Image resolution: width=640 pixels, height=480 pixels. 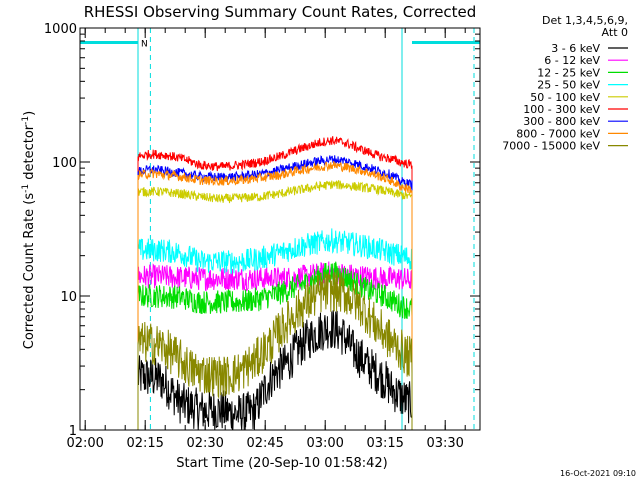 What do you see at coordinates (444, 443) in the screenshot?
I see `x-tick-label: 03:30` at bounding box center [444, 443].